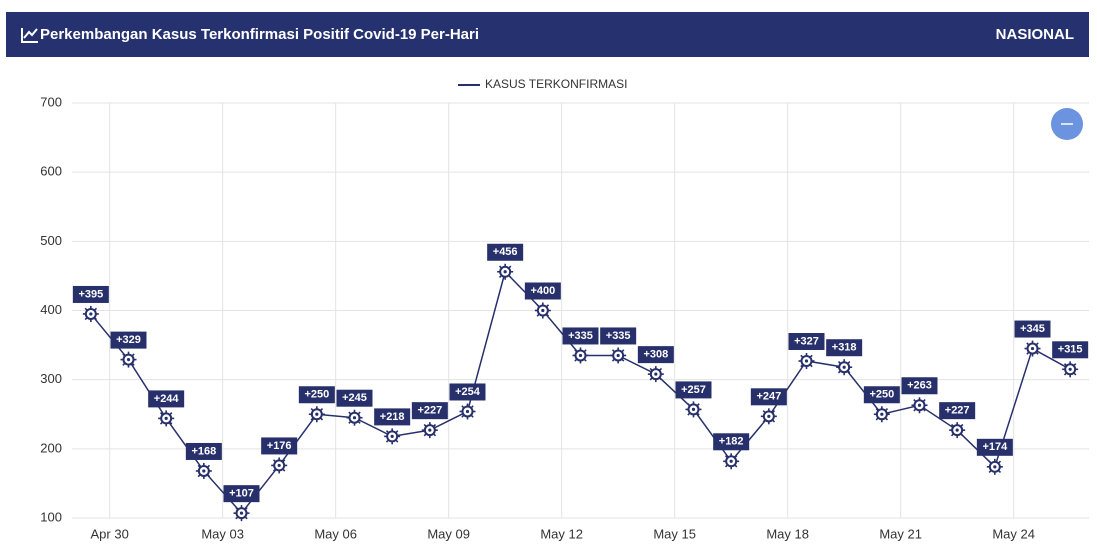  Describe the element at coordinates (731, 442) in the screenshot. I see `value-label: +182` at that location.